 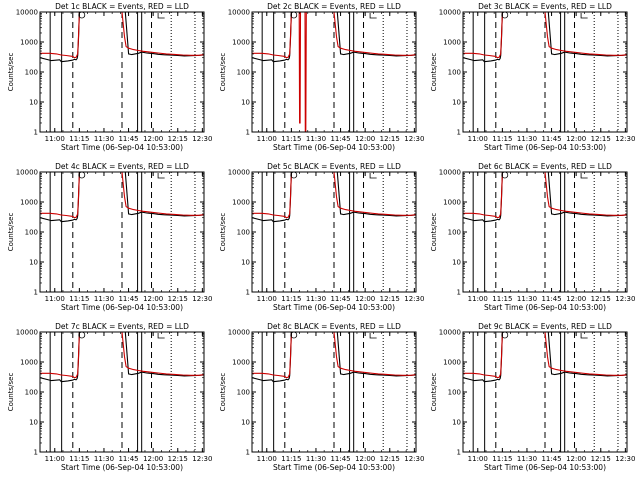 I want to click on series-group, so click(x=122, y=357).